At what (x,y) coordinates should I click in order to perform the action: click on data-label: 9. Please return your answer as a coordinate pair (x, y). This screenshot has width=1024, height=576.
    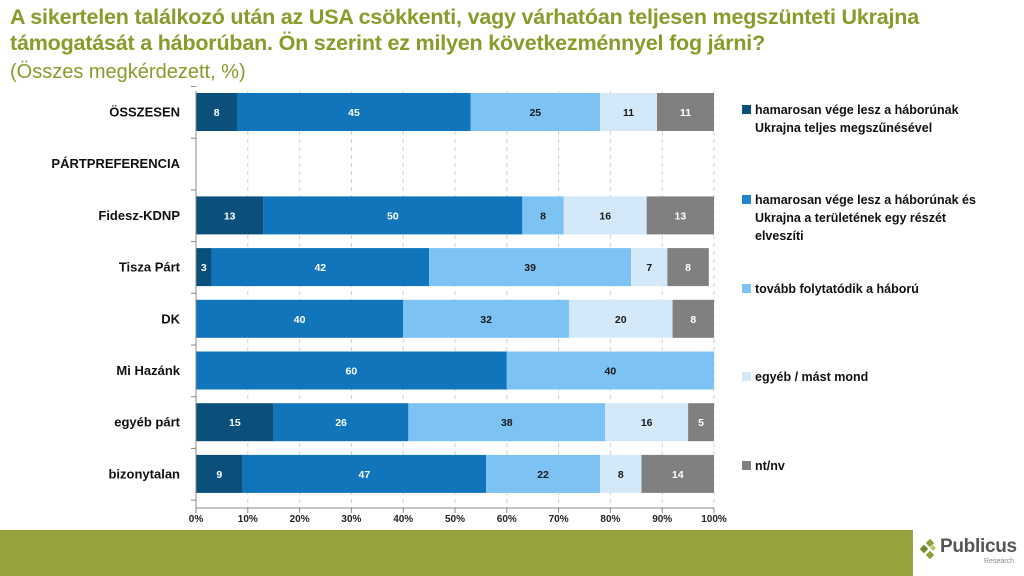
    Looking at the image, I should click on (219, 475).